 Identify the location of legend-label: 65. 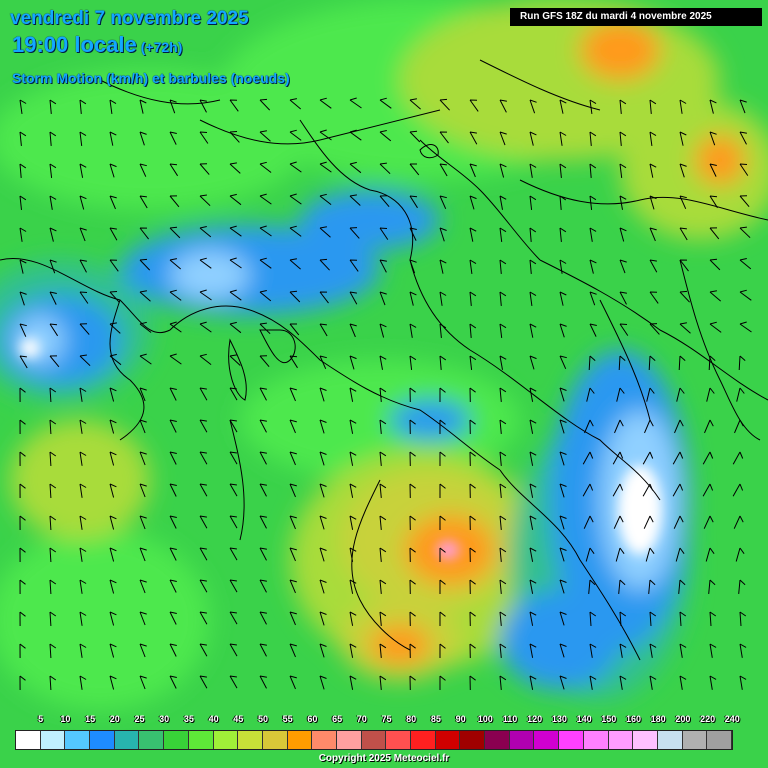
(337, 719).